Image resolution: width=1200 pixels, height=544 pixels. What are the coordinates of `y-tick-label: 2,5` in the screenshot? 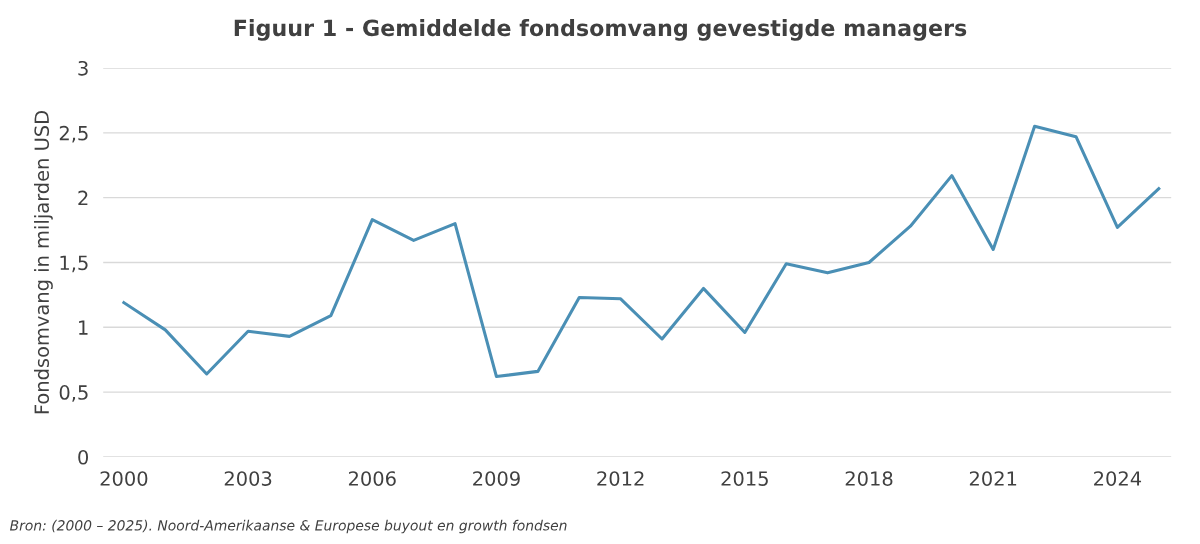 It's located at (73, 134).